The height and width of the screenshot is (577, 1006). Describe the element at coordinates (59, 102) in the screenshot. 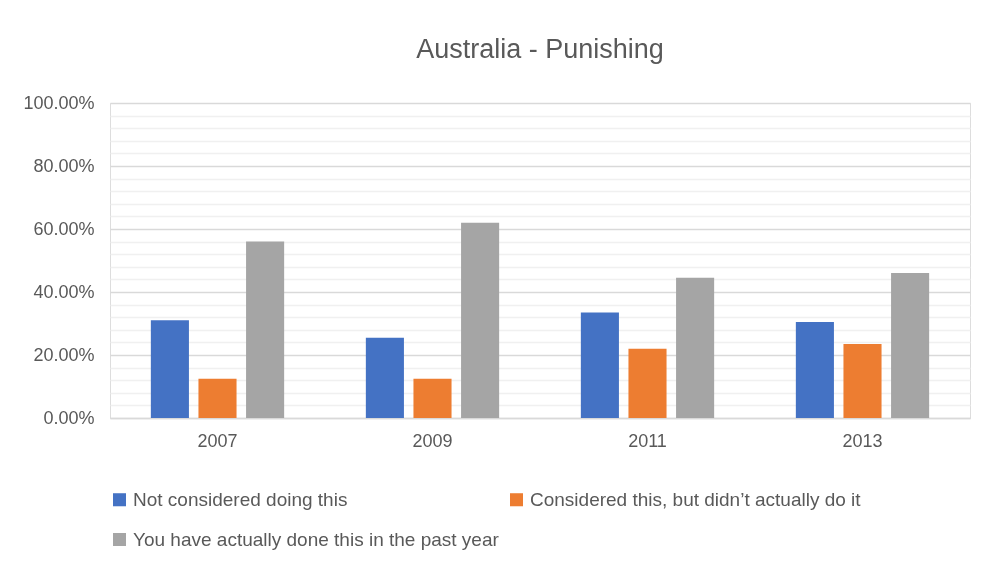

I see `y-tick-label: 100.00%` at that location.